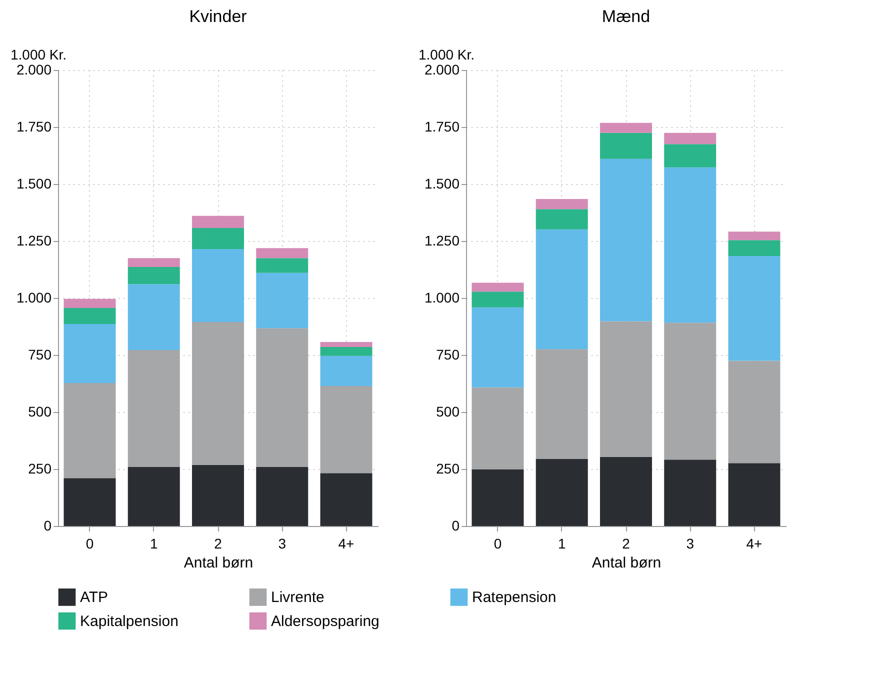 Image resolution: width=884 pixels, height=696 pixels. Describe the element at coordinates (626, 16) in the screenshot. I see `chart-title: Mænd` at that location.